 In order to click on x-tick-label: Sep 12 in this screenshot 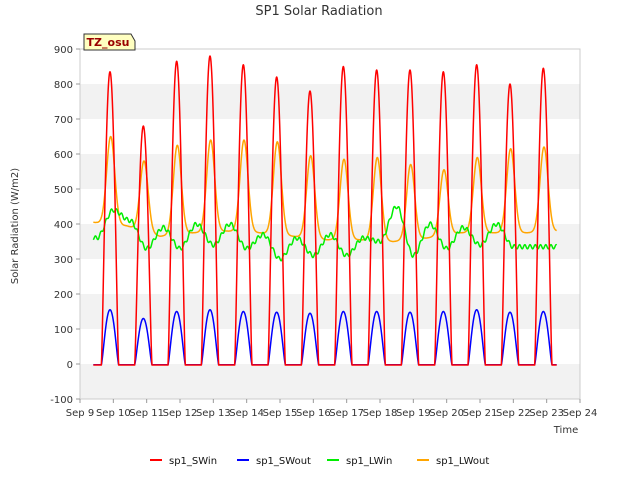, I will do `click(180, 413)`.